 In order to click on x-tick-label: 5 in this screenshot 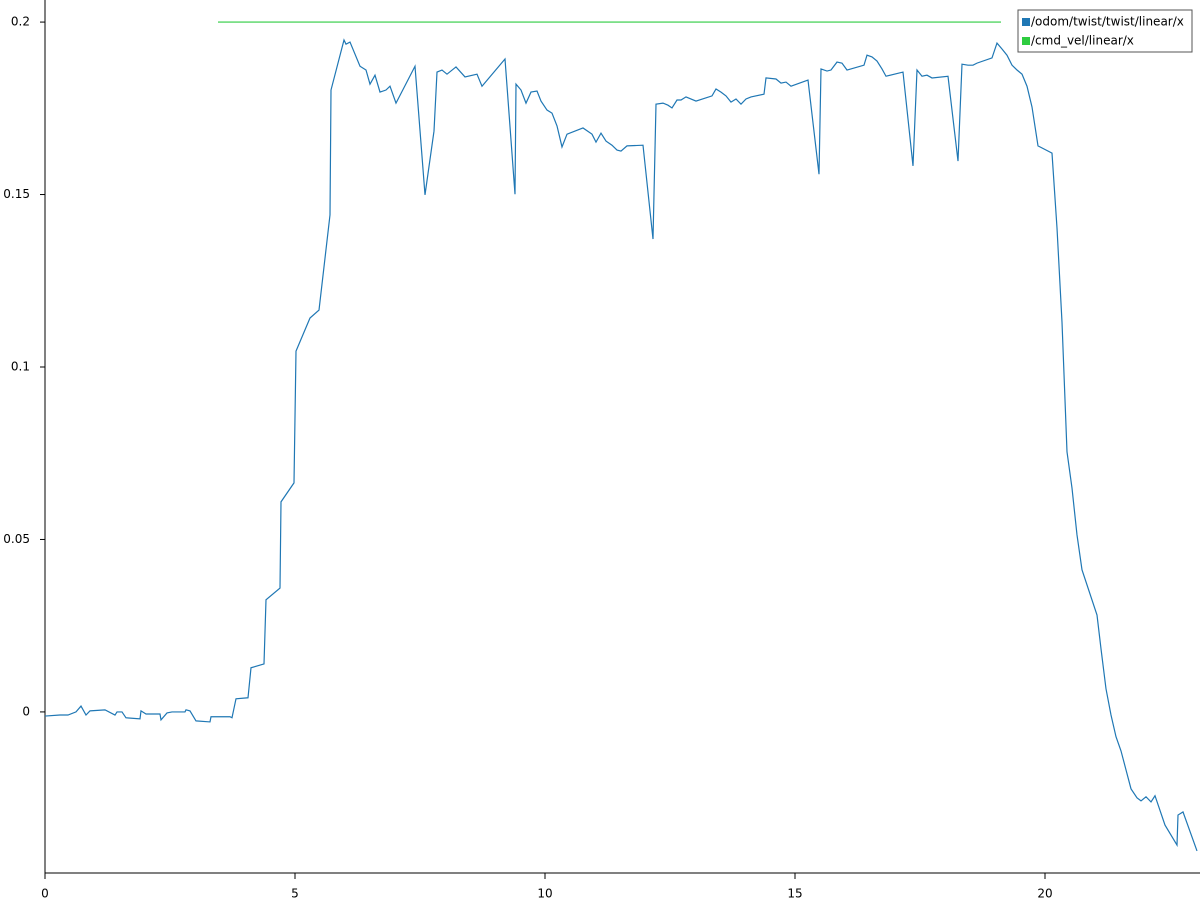, I will do `click(295, 893)`.